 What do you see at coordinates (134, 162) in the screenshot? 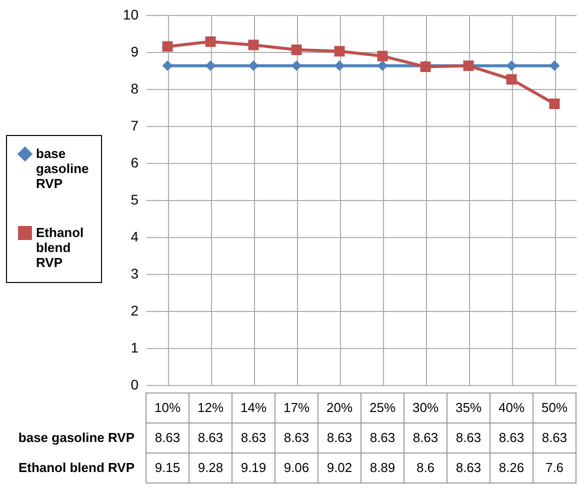
I see `y-tick-label: 6` at bounding box center [134, 162].